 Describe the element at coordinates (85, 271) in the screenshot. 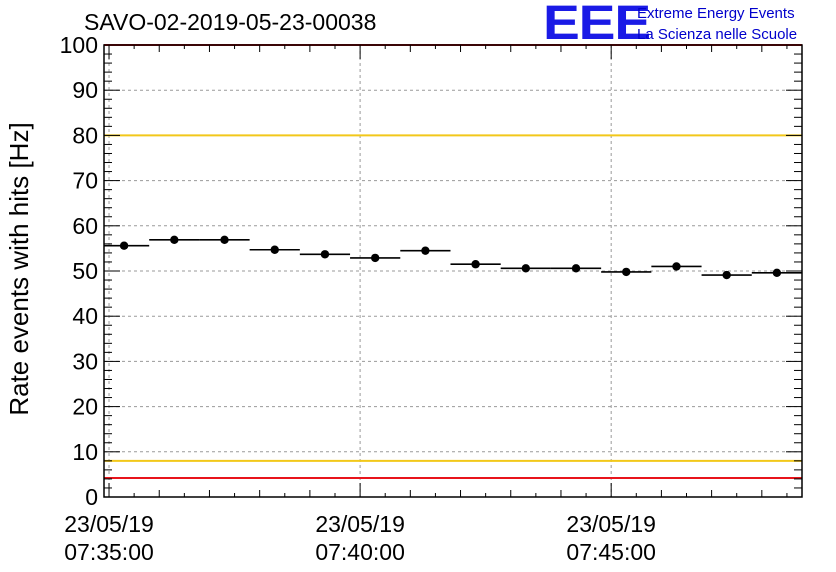

I see `y-tick-label: 50` at that location.